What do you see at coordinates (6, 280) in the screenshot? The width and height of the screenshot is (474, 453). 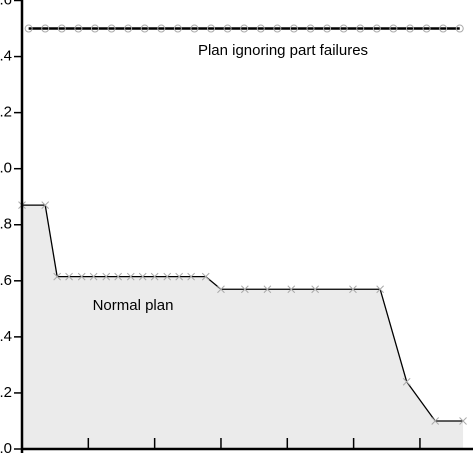 I see `y-tick-label: 0.6` at bounding box center [6, 280].